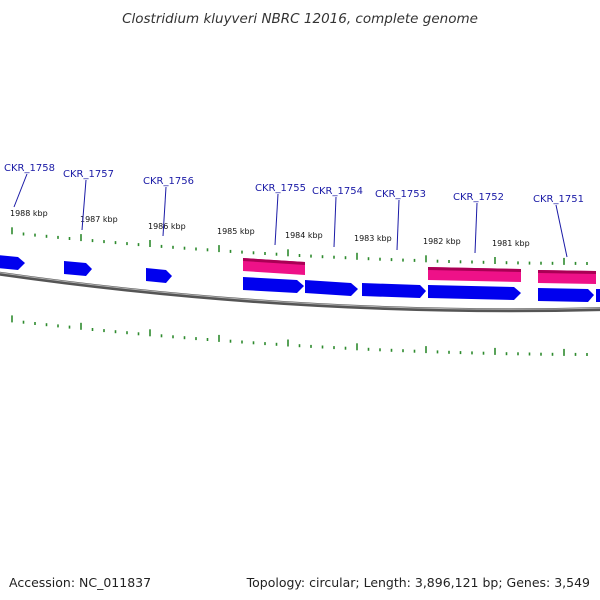 This screenshot has height=600, width=600. I want to click on kbp-label-1981: 1981 kbp, so click(511, 243).